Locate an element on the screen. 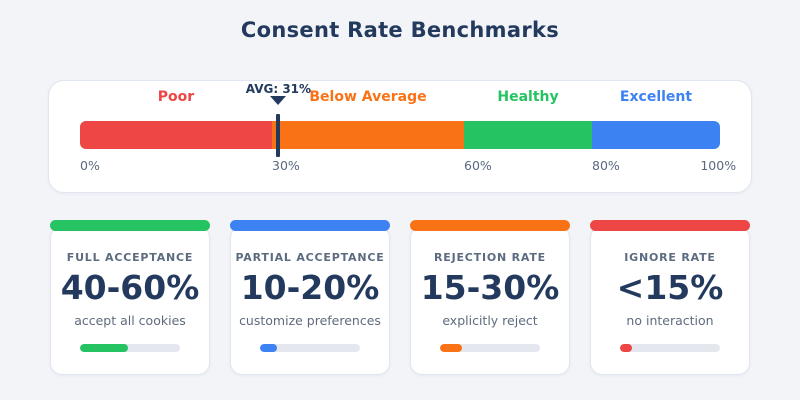 This screenshot has height=400, width=800. card-label: FULL ACCEPTANCE is located at coordinates (130, 257).